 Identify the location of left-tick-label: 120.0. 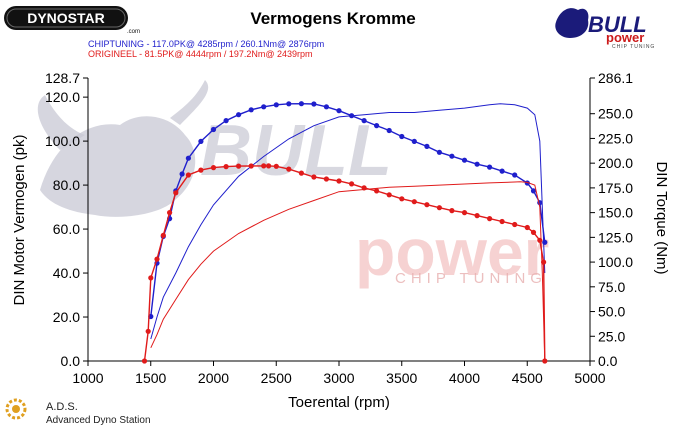
(62, 97).